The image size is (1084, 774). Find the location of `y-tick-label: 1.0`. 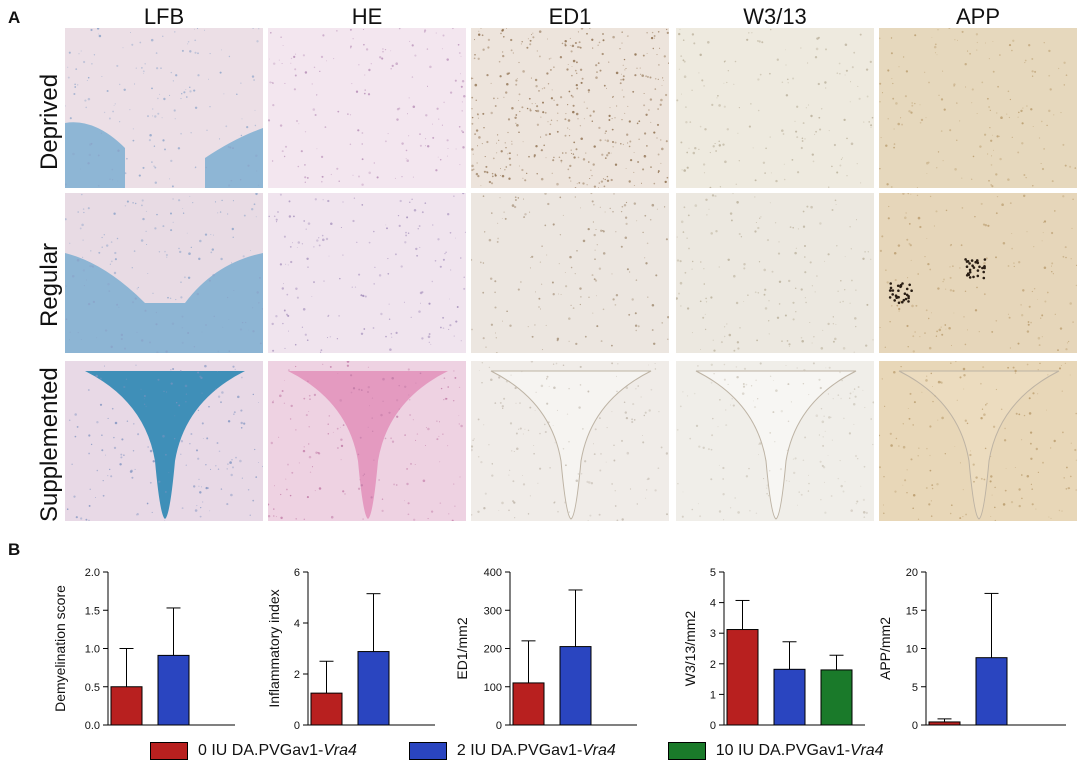

y-tick-label: 1.0 is located at coordinates (92, 650).